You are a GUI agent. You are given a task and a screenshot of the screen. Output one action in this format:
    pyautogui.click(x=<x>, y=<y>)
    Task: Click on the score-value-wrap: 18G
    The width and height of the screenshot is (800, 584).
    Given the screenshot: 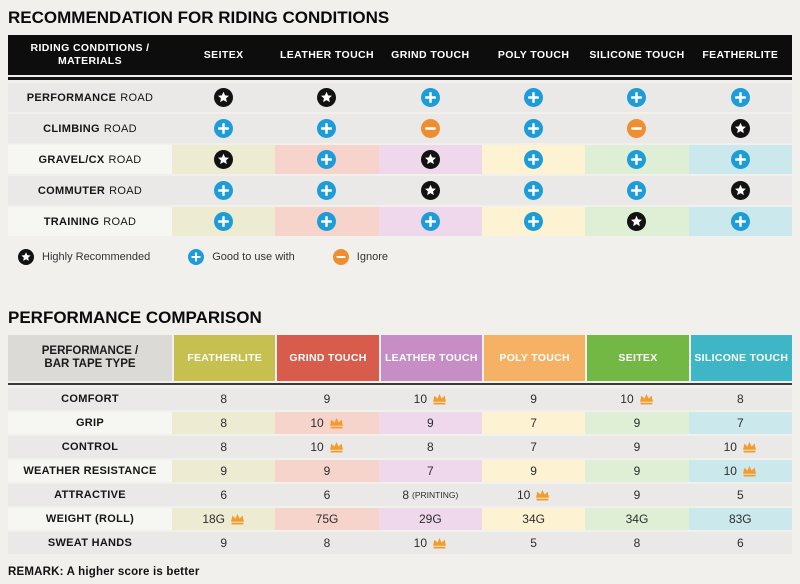 What is the action you would take?
    pyautogui.click(x=223, y=519)
    